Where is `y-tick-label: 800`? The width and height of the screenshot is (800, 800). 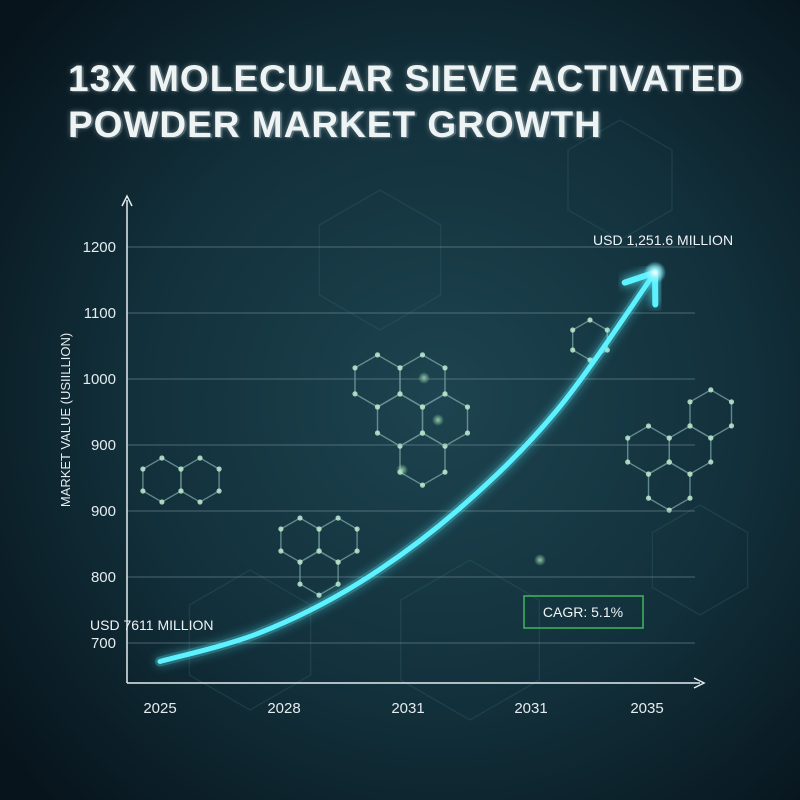 y-tick-label: 800 is located at coordinates (103, 577).